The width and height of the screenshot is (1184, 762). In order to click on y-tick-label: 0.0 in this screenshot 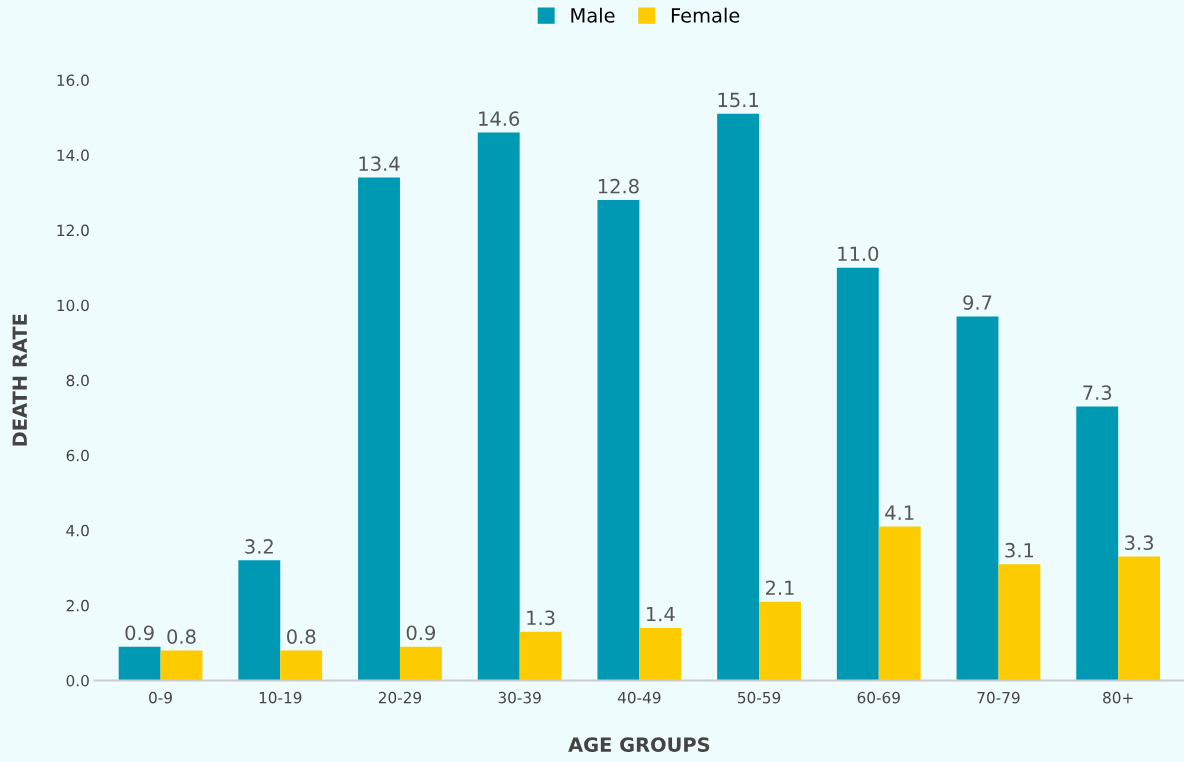, I will do `click(77, 680)`.